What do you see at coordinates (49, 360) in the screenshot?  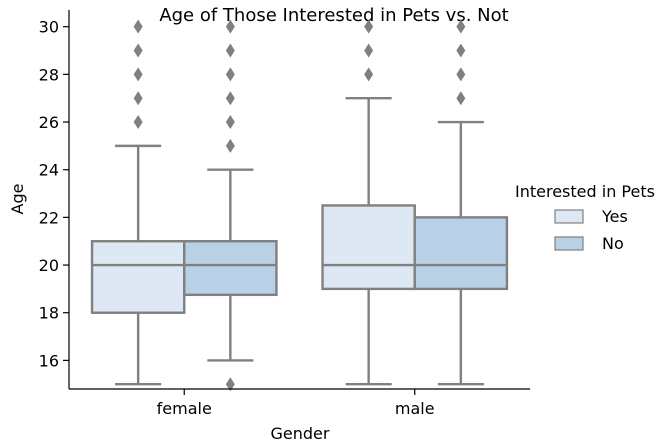 I see `y-tick-label: 16` at bounding box center [49, 360].